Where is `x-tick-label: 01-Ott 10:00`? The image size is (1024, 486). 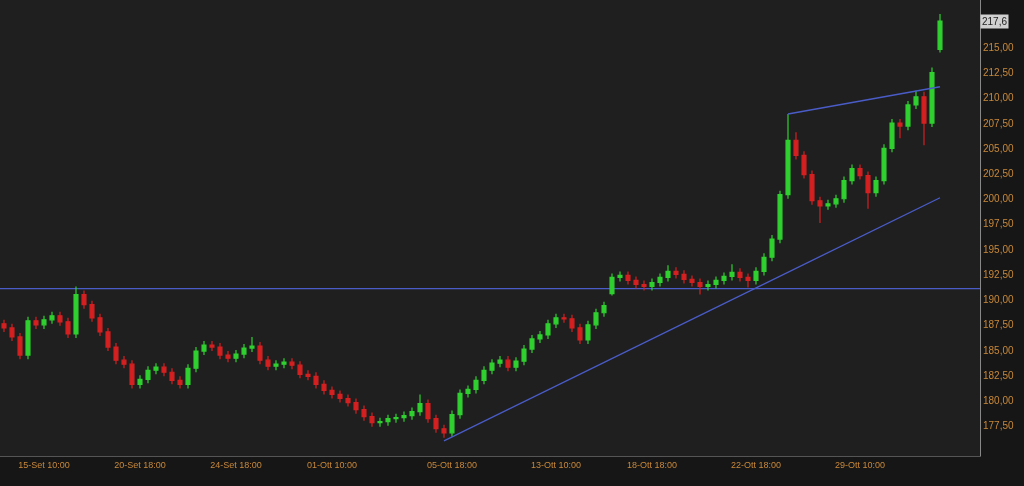 x-tick-label: 01-Ott 10:00 is located at coordinates (332, 464).